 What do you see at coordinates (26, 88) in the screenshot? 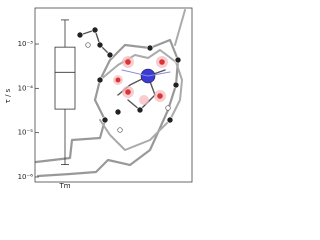
I see `y-tick-label: 10⁻⁴` at bounding box center [26, 88].